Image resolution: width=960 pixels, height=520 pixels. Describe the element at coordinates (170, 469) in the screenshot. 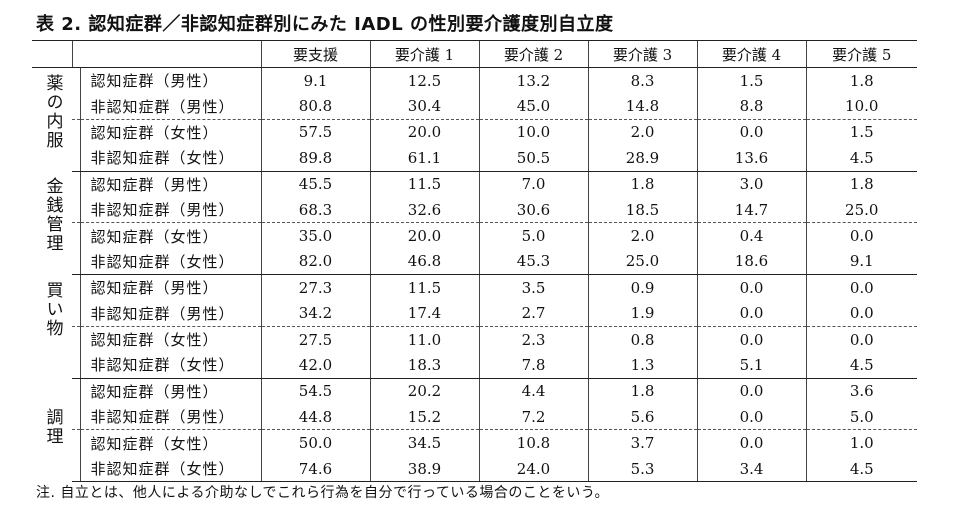

I see `row-label: 非認知症群（女性）` at that location.